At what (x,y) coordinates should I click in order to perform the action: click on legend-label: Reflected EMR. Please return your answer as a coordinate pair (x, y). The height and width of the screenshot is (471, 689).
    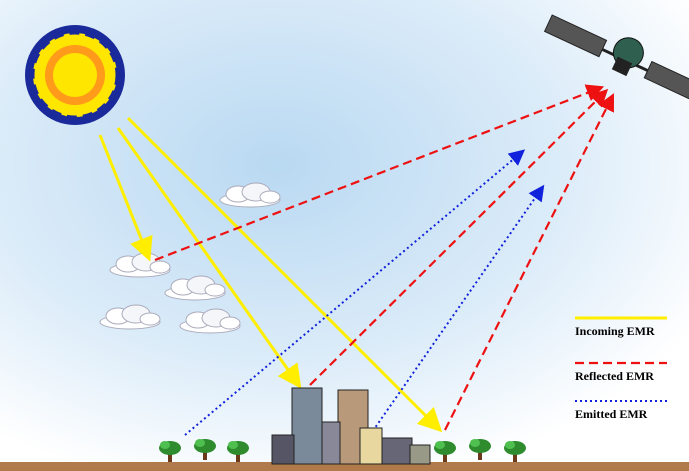
    Looking at the image, I should click on (614, 376).